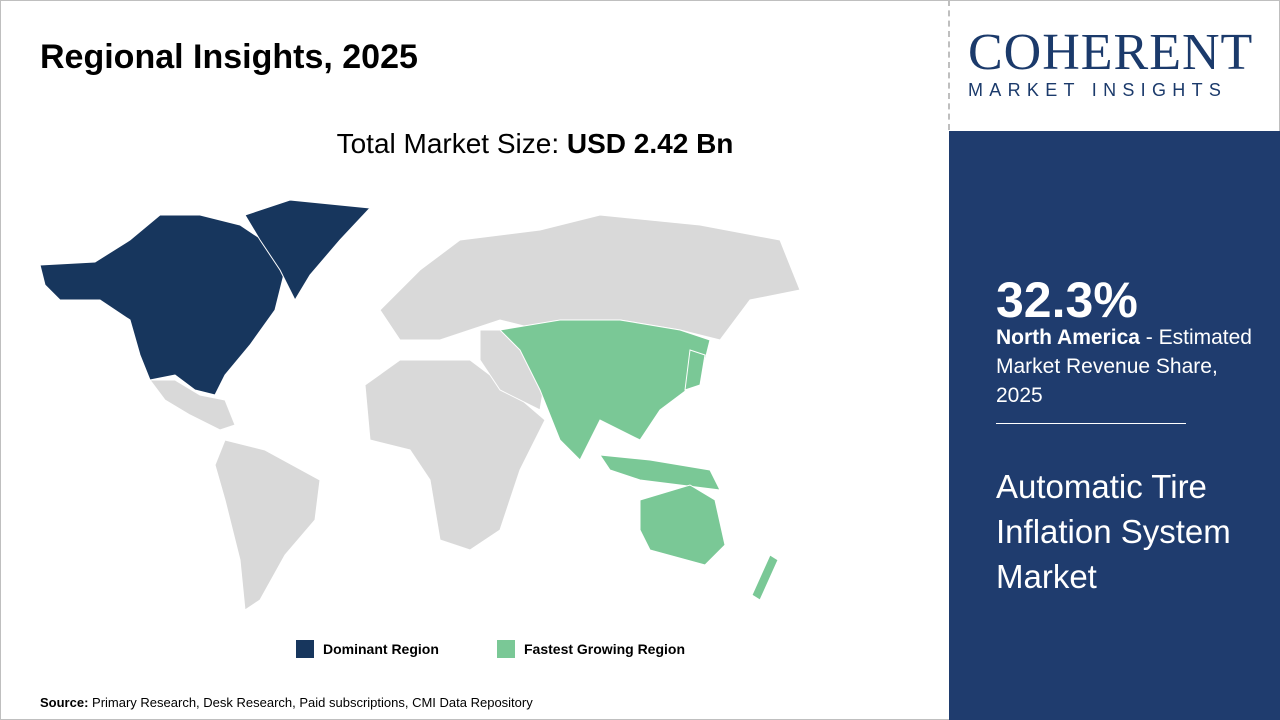 The width and height of the screenshot is (1280, 720). What do you see at coordinates (1068, 337) in the screenshot?
I see `region-name: North America` at bounding box center [1068, 337].